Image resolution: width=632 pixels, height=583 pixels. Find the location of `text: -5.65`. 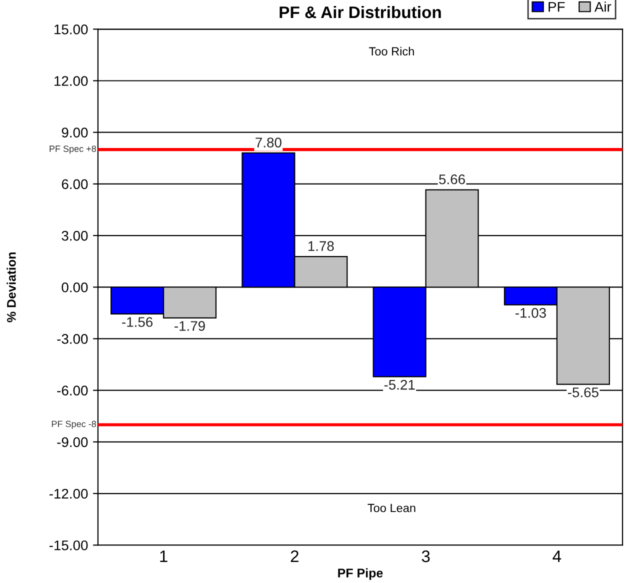

text: -5.65 is located at coordinates (583, 392).